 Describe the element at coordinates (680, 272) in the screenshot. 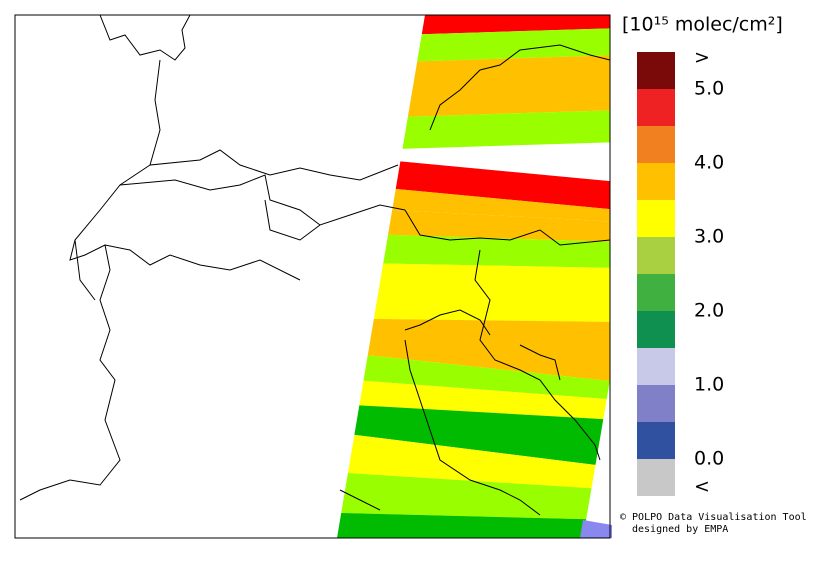

I see `colorbar: >5.0 4.0 3.0 2.0 1.0 0.0 <` at that location.